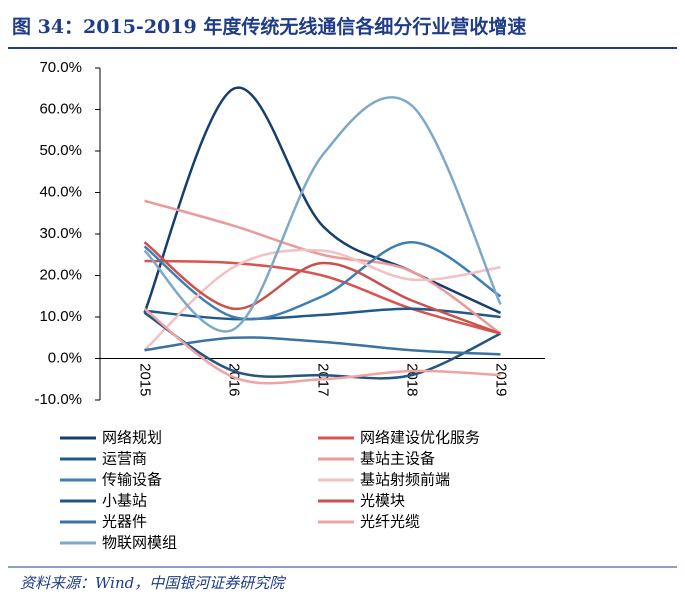  I want to click on legend-label: 光模块, so click(382, 501).